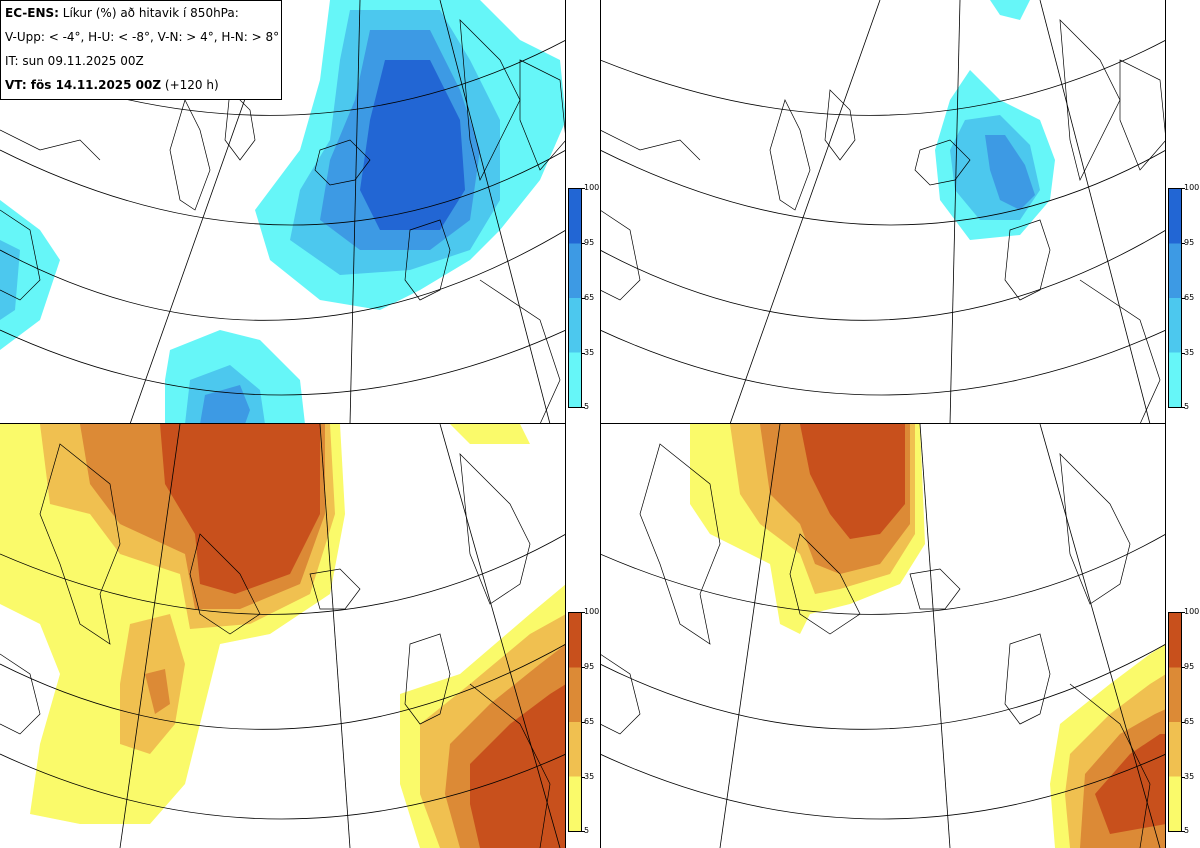  I want to click on prob-field, so click(995, 120).